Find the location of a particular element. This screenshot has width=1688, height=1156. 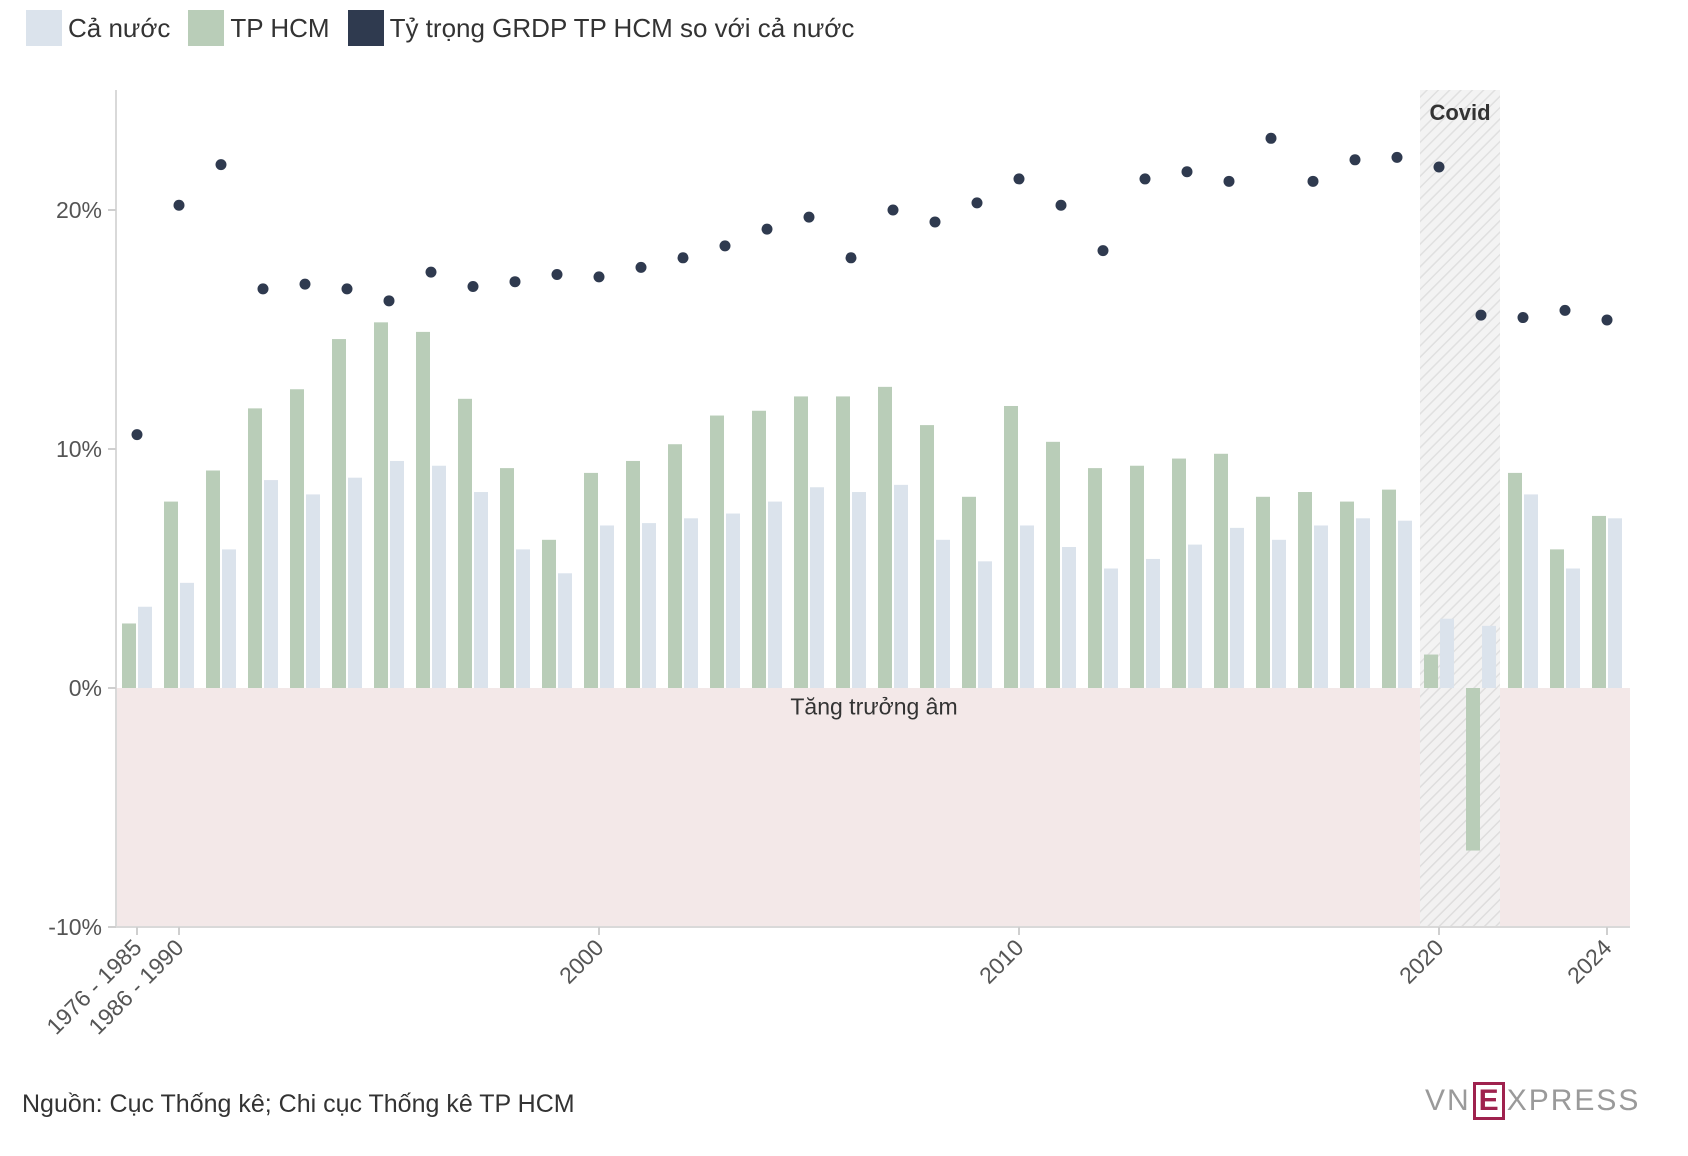

covid-band is located at coordinates (1460, 508).